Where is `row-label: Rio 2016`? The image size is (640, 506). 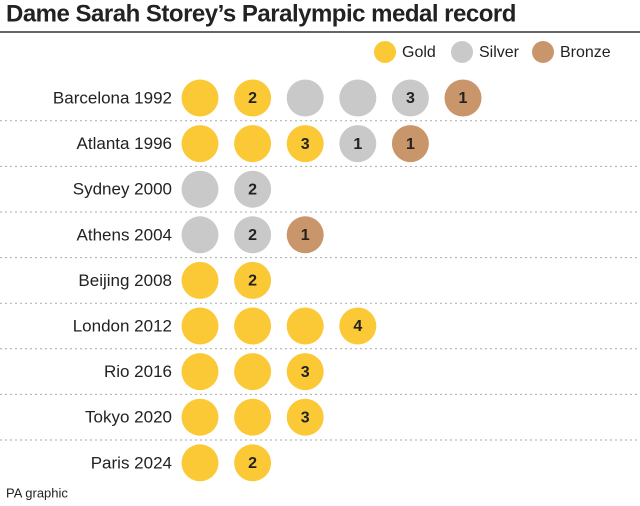
row-label: Rio 2016 is located at coordinates (138, 371).